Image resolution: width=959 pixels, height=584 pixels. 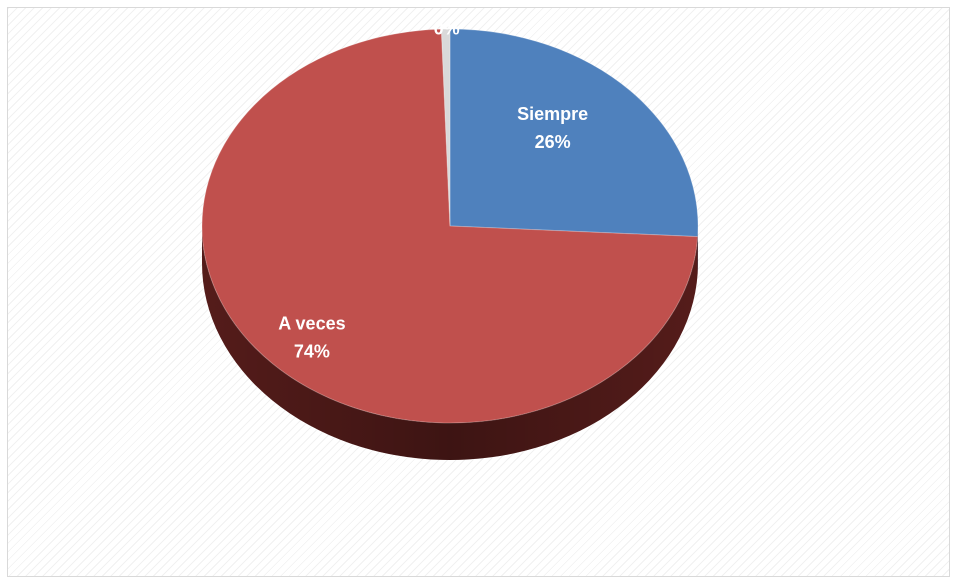 I want to click on slice-label-a-veces: A veces, so click(x=311, y=324).